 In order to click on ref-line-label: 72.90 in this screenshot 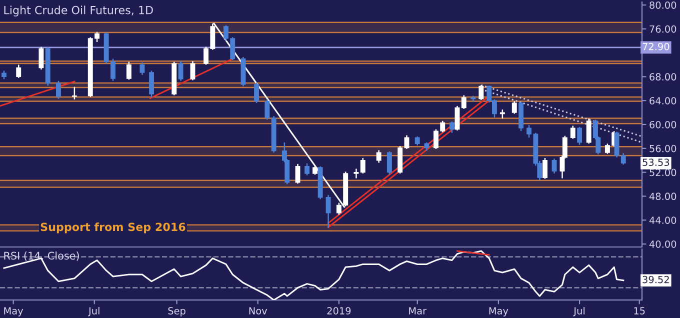, I will do `click(656, 46)`.